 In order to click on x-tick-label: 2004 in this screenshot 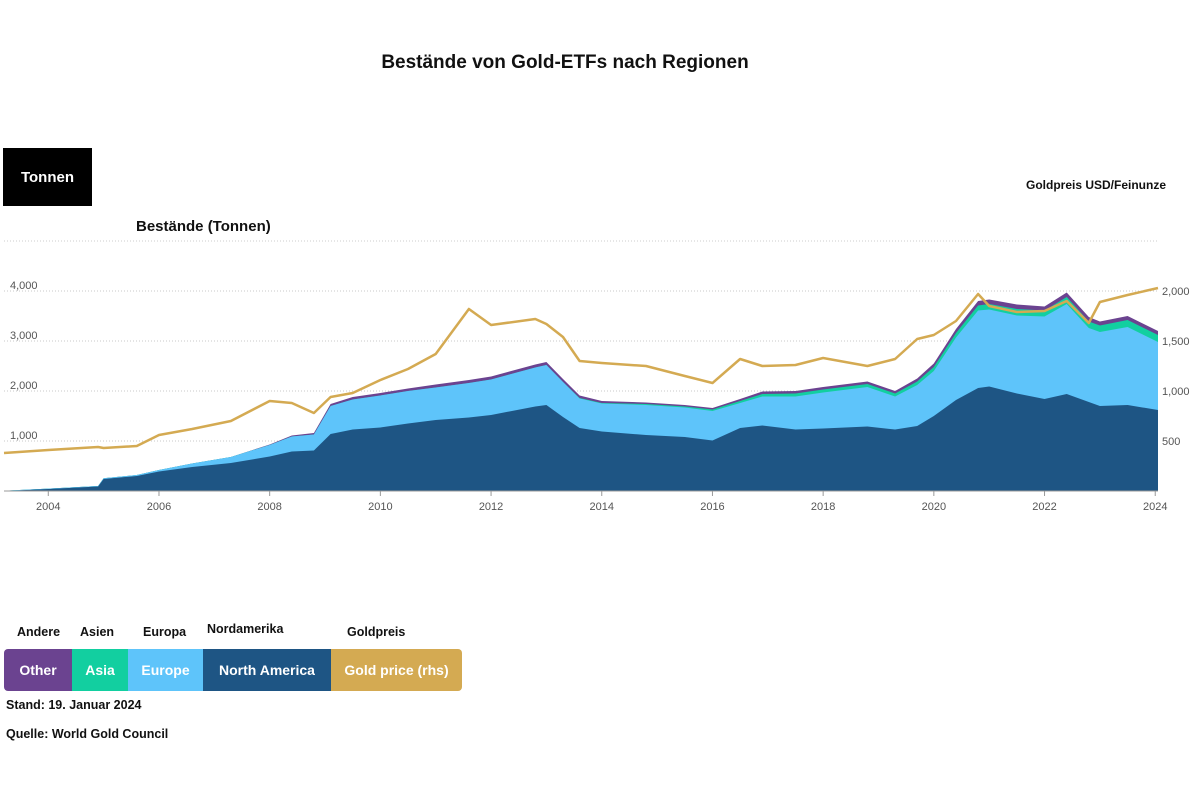, I will do `click(48, 507)`.